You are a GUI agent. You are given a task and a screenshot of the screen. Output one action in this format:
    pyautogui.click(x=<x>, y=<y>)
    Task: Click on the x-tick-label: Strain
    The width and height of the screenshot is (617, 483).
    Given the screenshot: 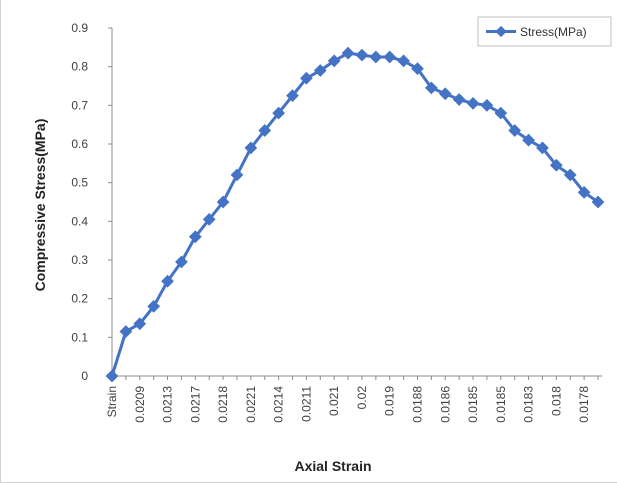 What is the action you would take?
    pyautogui.click(x=112, y=401)
    